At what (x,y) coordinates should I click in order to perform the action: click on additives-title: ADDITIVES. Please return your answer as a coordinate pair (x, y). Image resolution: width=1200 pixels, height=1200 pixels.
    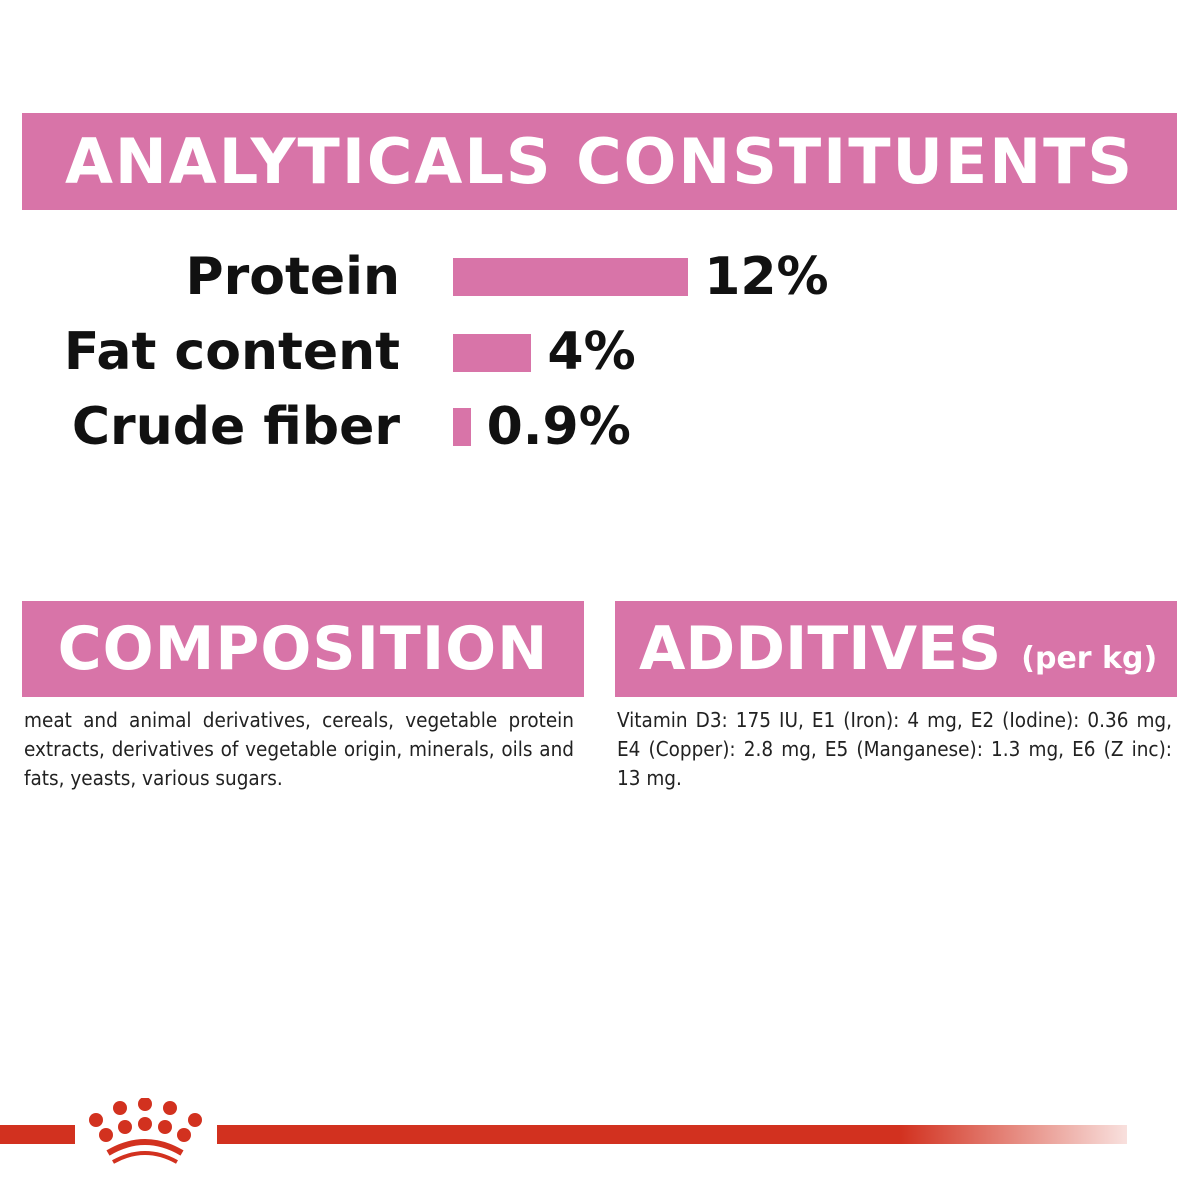
    Looking at the image, I should click on (820, 649).